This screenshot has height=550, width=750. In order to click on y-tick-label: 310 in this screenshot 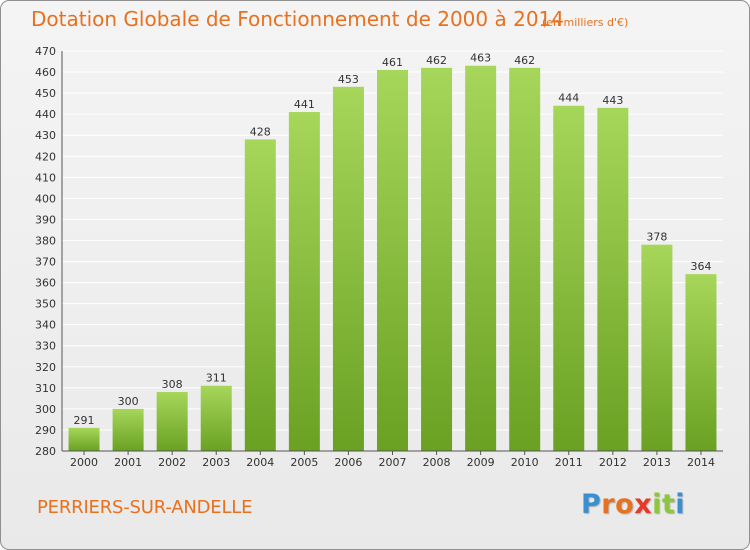, I will do `click(45, 388)`.